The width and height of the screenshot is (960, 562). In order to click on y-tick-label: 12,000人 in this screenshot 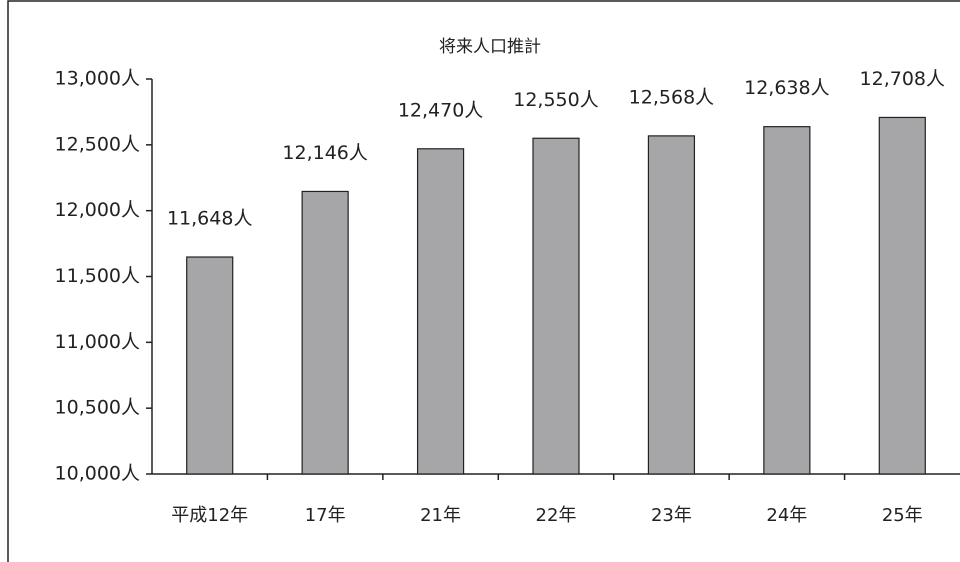, I will do `click(97, 210)`.